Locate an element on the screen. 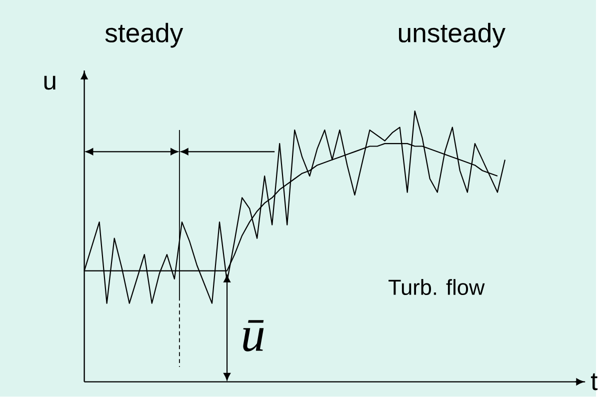 This screenshot has height=397, width=601. annotation: ū is located at coordinates (253, 336).